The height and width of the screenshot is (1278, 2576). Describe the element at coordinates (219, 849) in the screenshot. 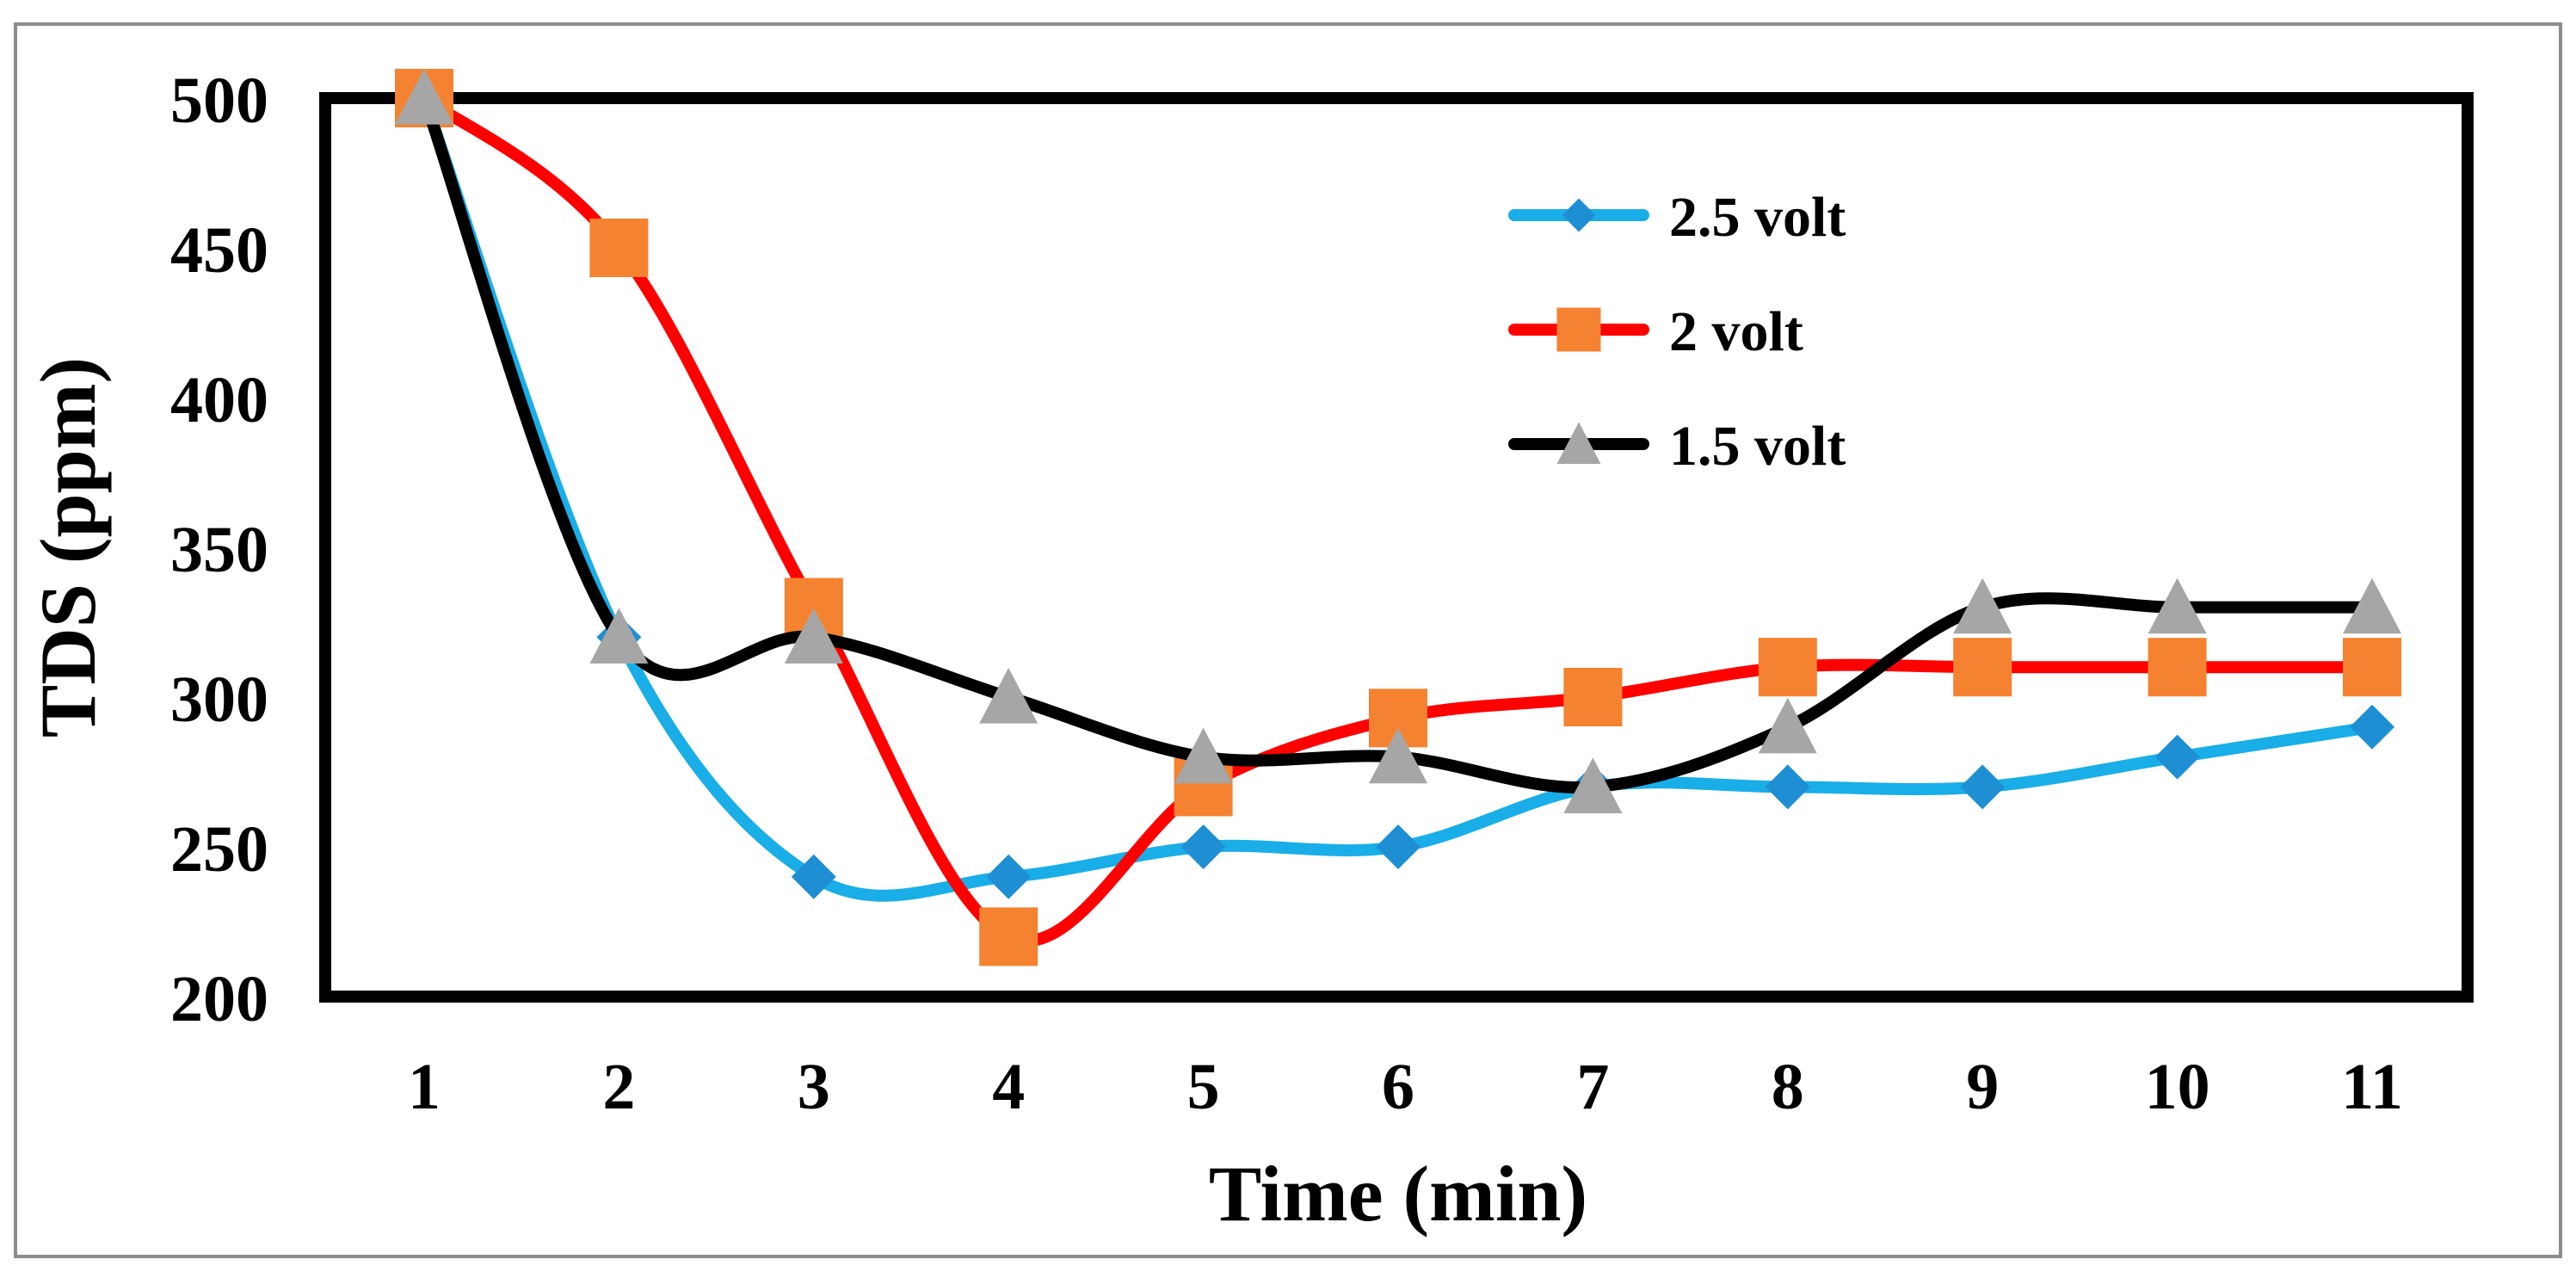

I see `y-tick-label: 250` at that location.